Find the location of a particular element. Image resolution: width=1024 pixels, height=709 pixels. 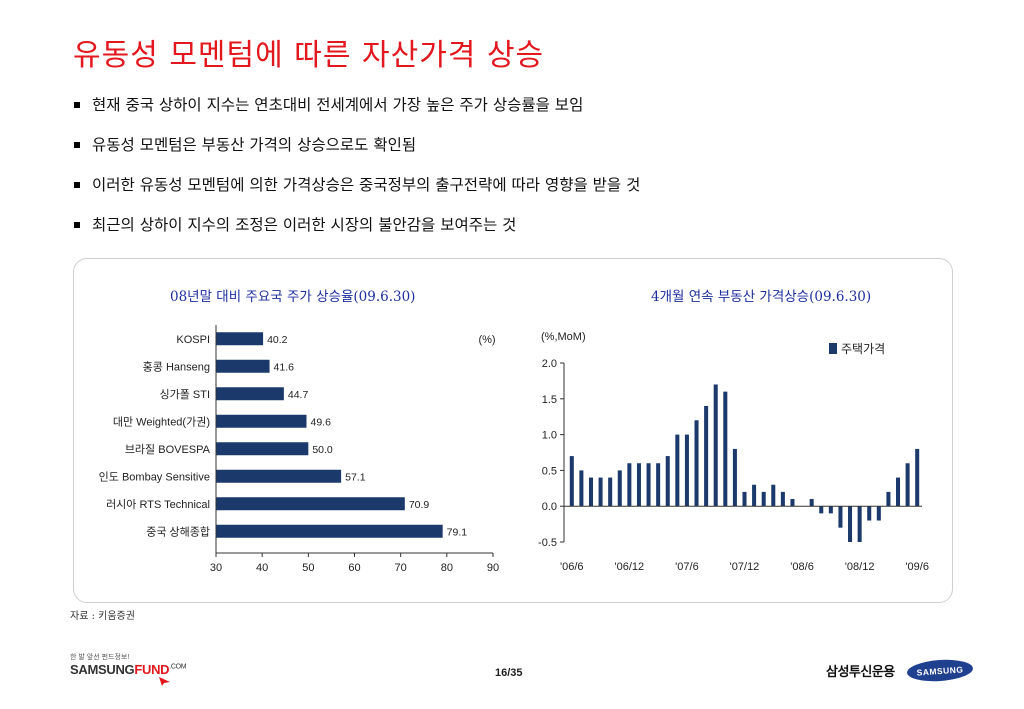

data-label: 50.0 is located at coordinates (322, 450).